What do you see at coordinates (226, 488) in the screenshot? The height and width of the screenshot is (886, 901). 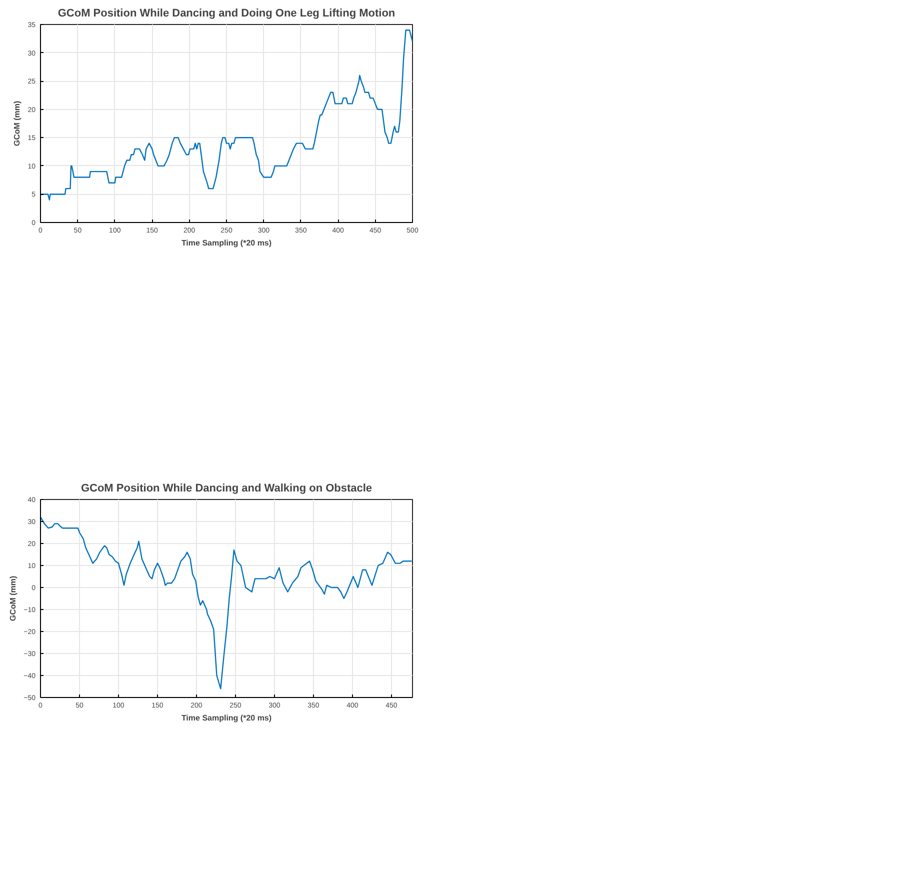 I see `chart-title: GCoM Position While Dancing and Walking on Obstacle` at bounding box center [226, 488].